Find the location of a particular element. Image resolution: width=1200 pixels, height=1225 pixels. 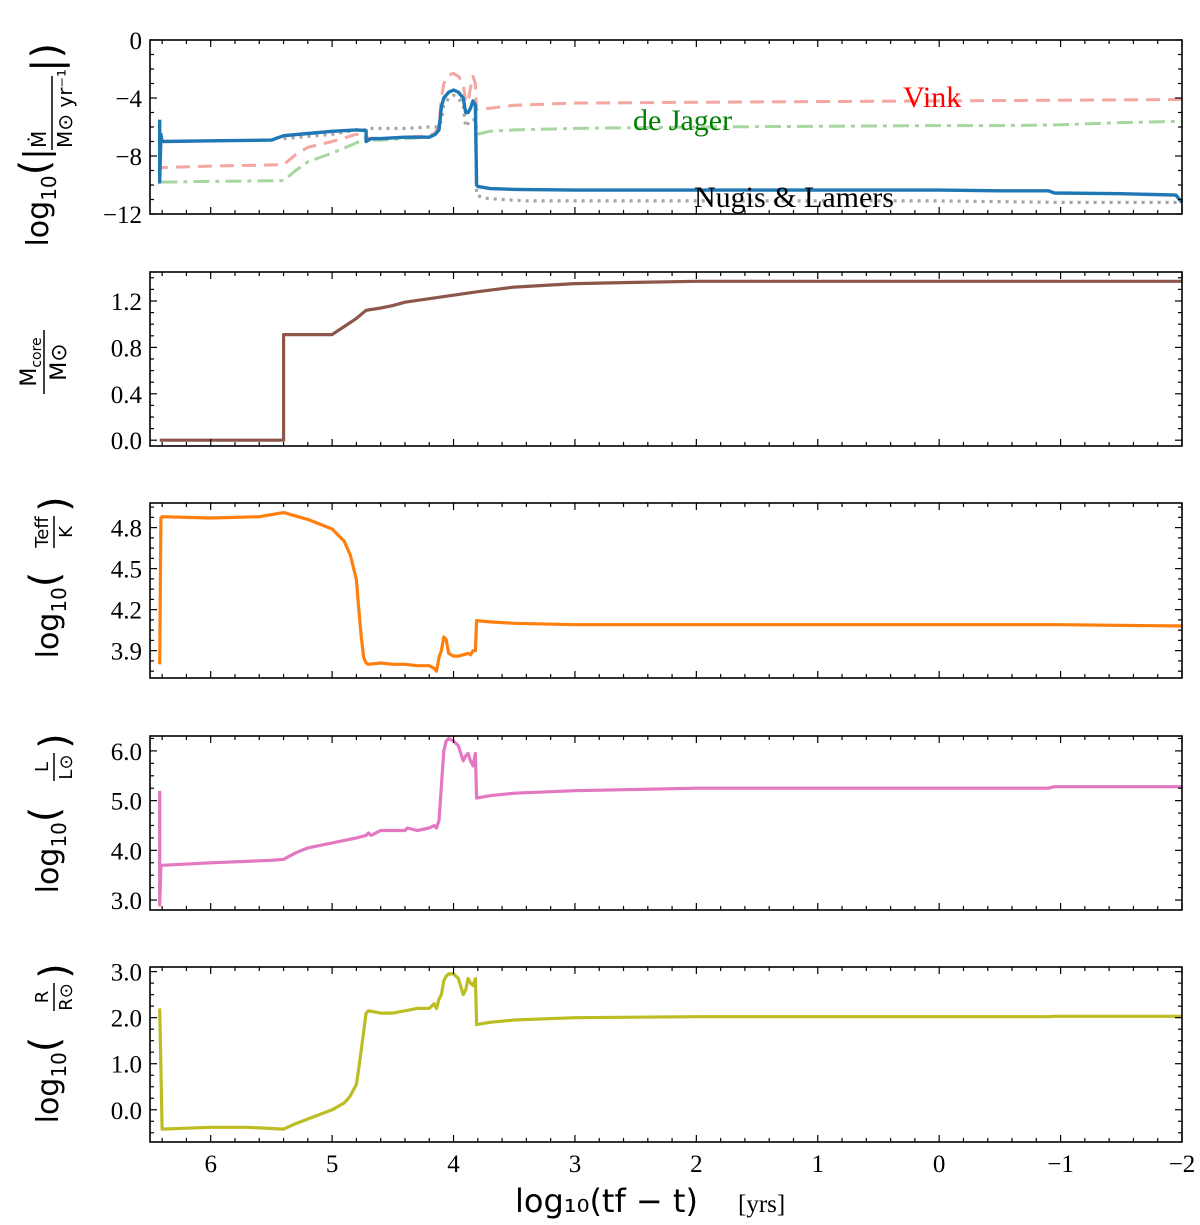

x-tick-label: 4 is located at coordinates (453, 1164).